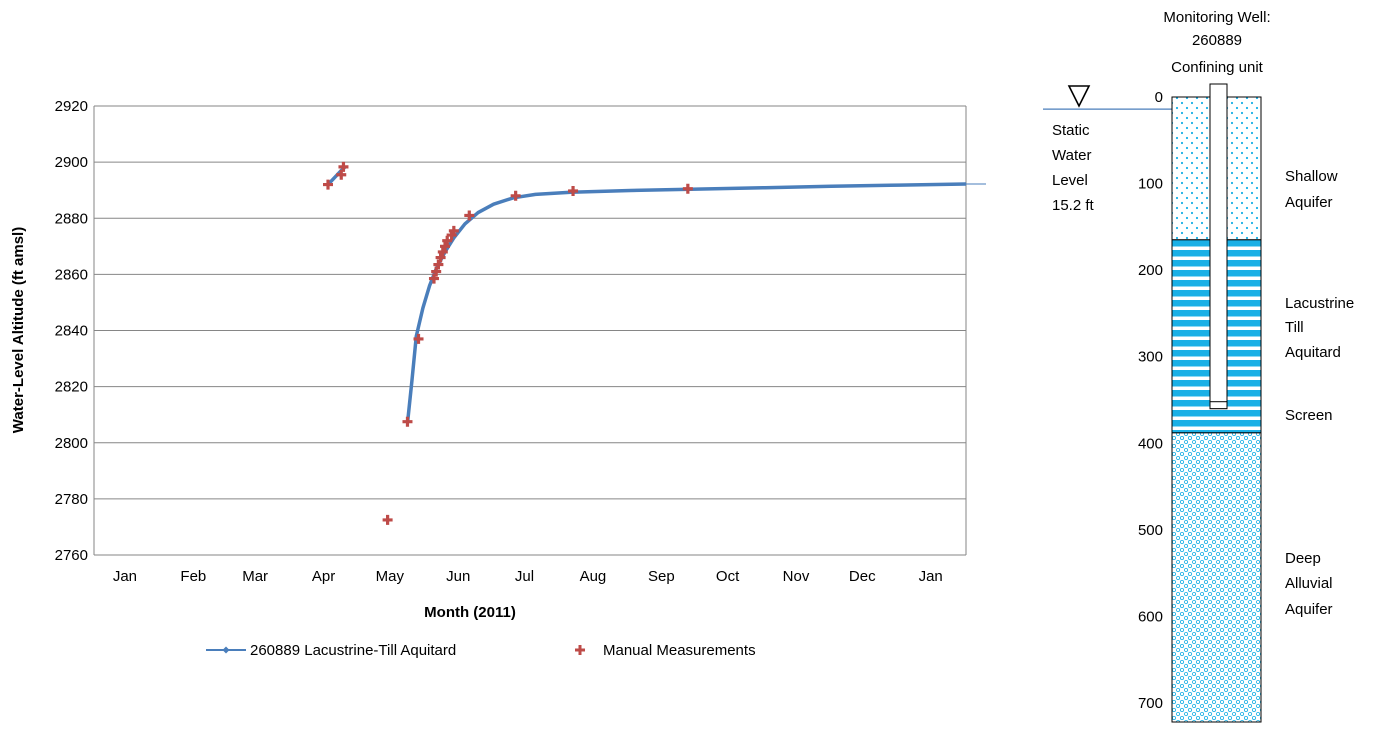 This screenshot has width=1394, height=734. Describe the element at coordinates (1217, 40) in the screenshot. I see `well-title-line-2: 260889` at that location.